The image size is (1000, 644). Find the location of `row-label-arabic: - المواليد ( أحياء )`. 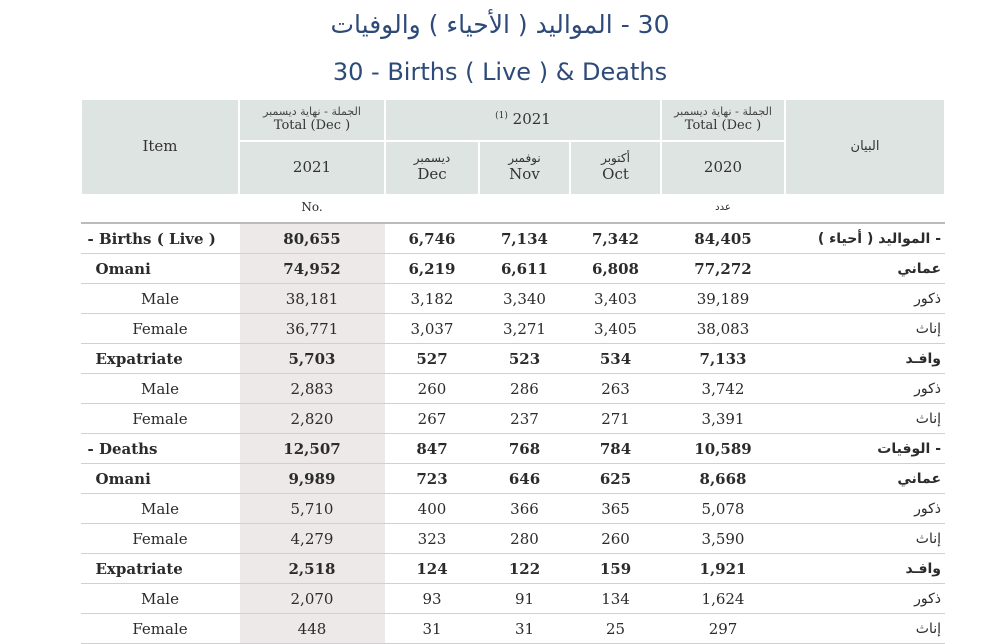

row-label-arabic: - المواليد ( أحياء ) is located at coordinates (865, 238).